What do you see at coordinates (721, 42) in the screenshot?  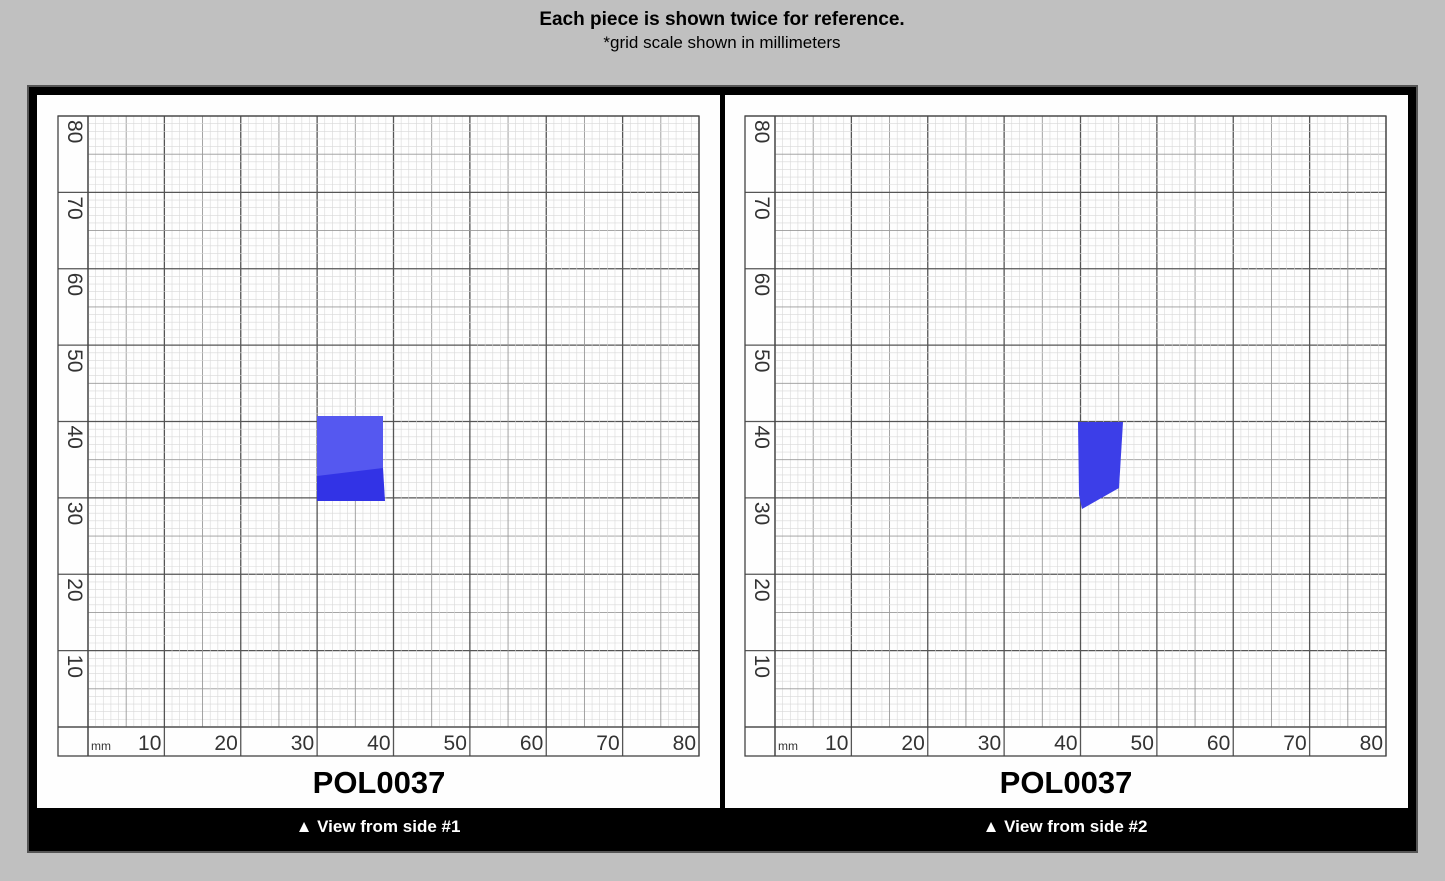 I see `subtitle: *grid scale shown in millimeters` at bounding box center [721, 42].